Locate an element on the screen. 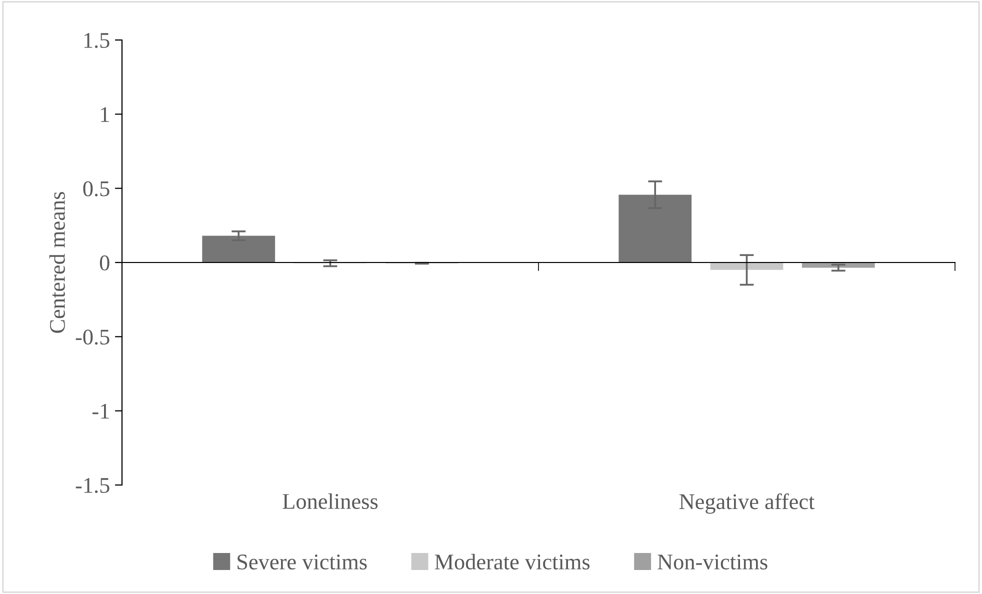 This screenshot has width=982, height=594. y-tick-label: 0.5 is located at coordinates (96, 188).